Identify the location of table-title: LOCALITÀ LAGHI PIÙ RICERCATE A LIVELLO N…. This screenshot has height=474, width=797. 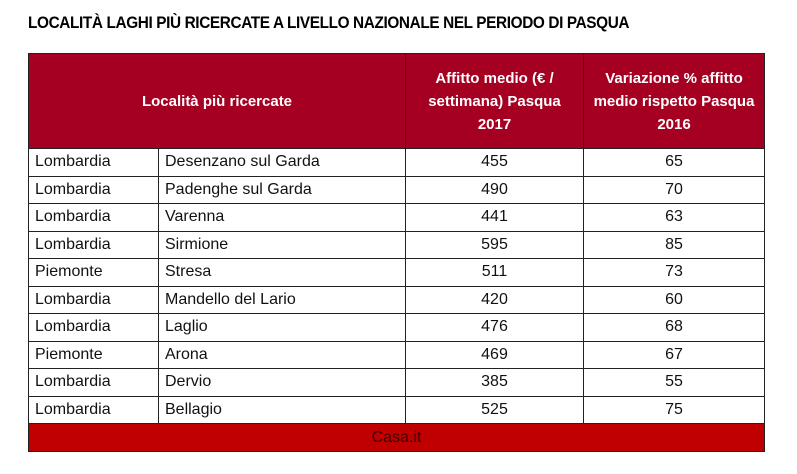
(329, 23).